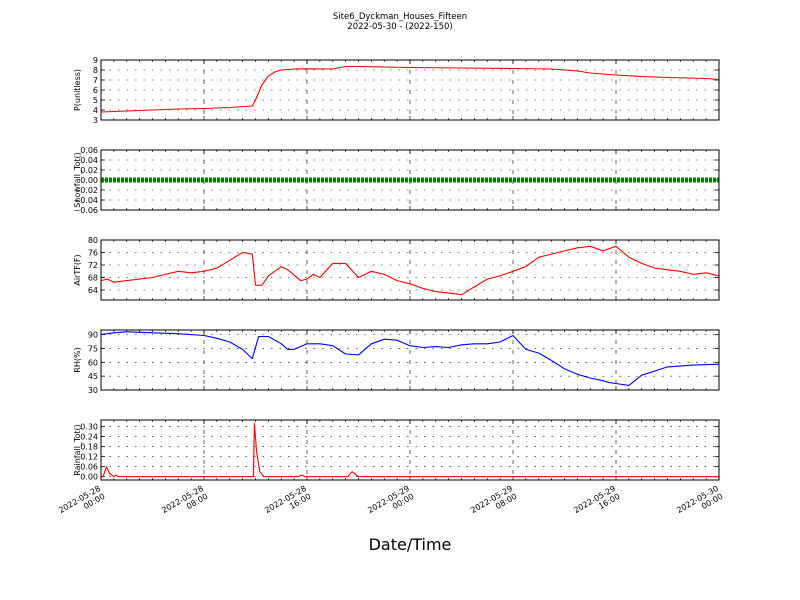 This screenshot has height=600, width=800. Describe the element at coordinates (93, 278) in the screenshot. I see `y-tick-label: 68` at that location.